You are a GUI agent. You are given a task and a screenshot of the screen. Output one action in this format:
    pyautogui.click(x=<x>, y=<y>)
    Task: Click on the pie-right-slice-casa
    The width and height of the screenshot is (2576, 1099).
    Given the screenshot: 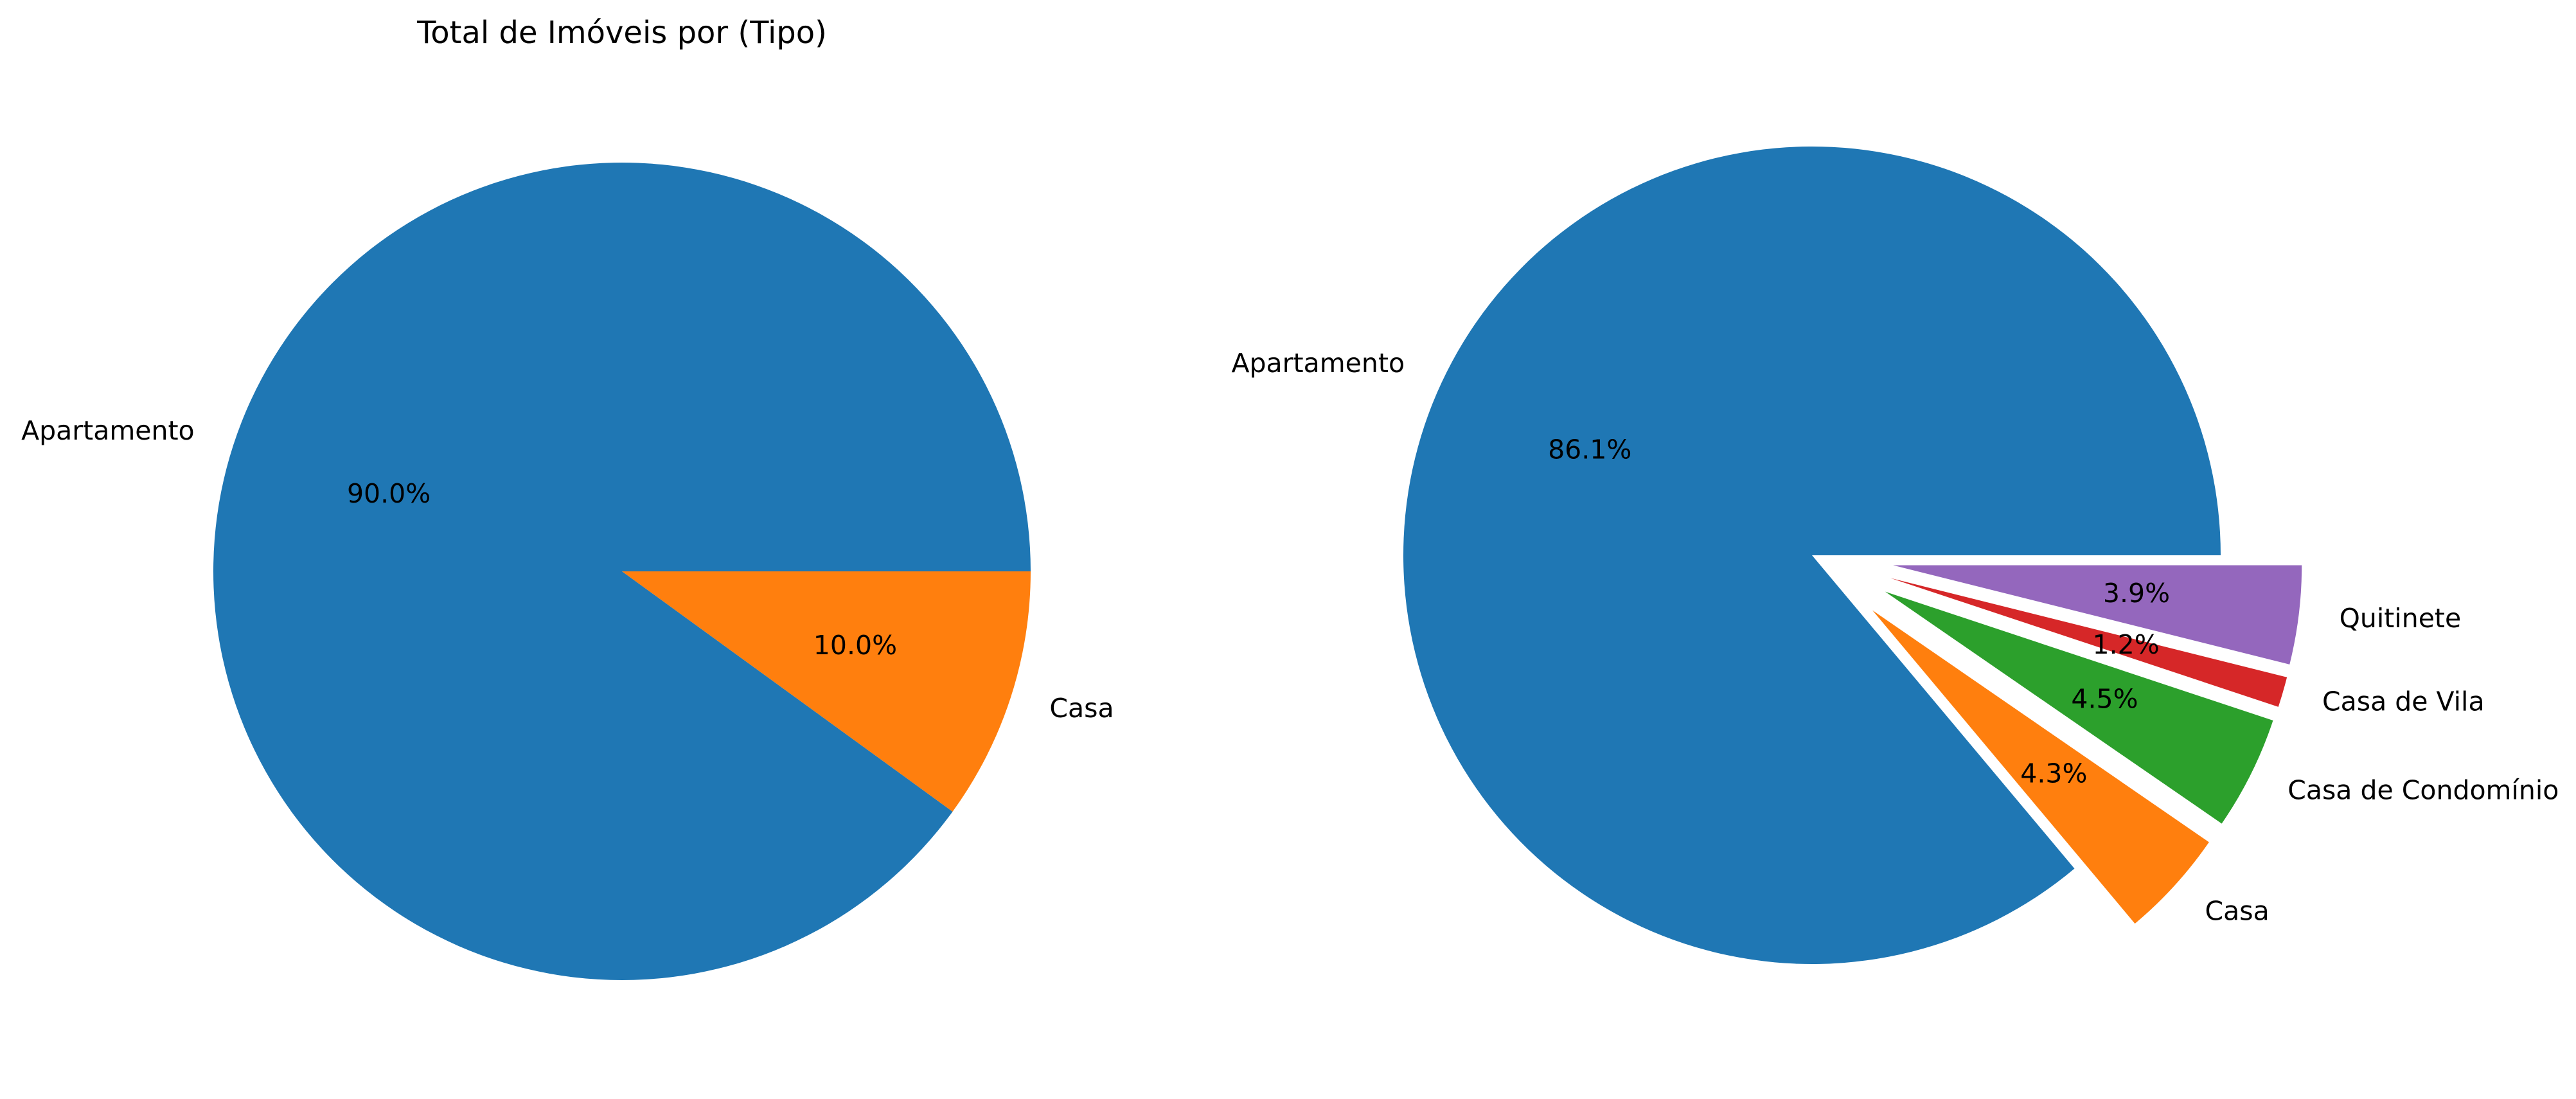 What is the action you would take?
    pyautogui.click(x=2041, y=767)
    